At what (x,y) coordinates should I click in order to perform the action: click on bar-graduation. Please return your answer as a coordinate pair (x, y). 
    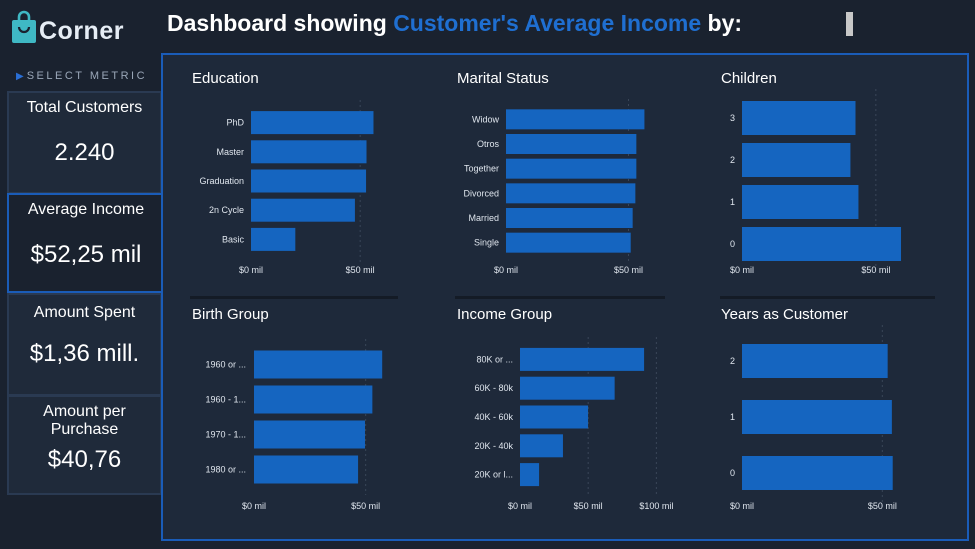
    Looking at the image, I should click on (309, 181).